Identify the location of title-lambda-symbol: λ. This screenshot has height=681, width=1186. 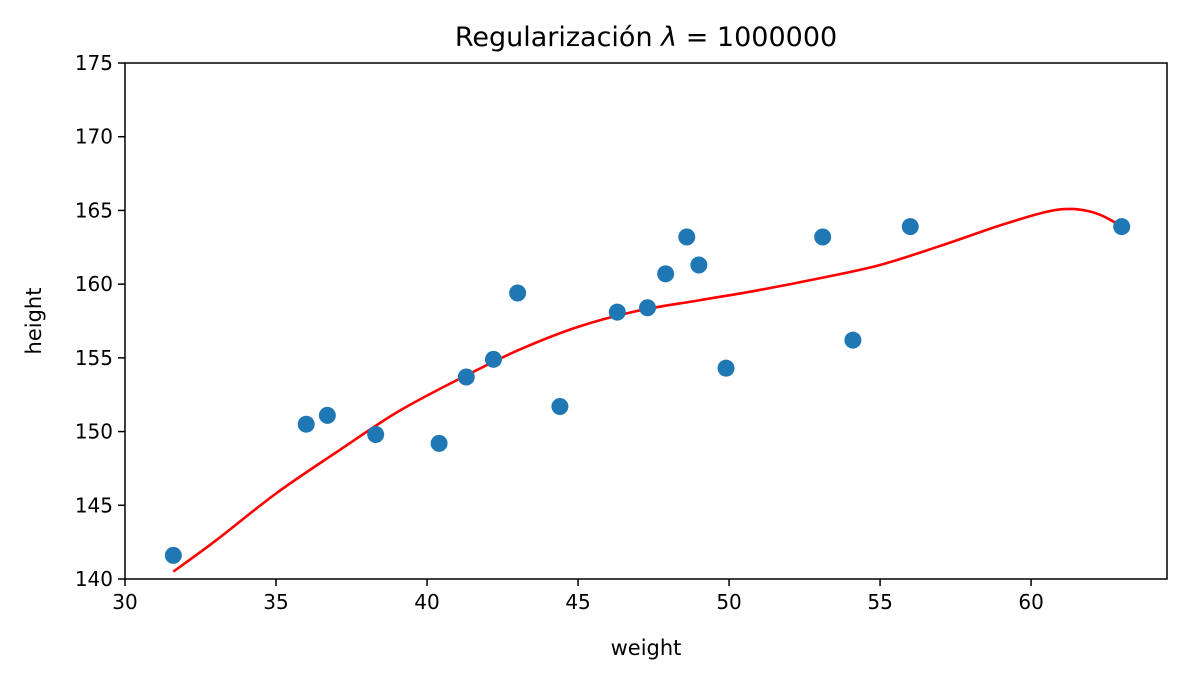
(668, 37).